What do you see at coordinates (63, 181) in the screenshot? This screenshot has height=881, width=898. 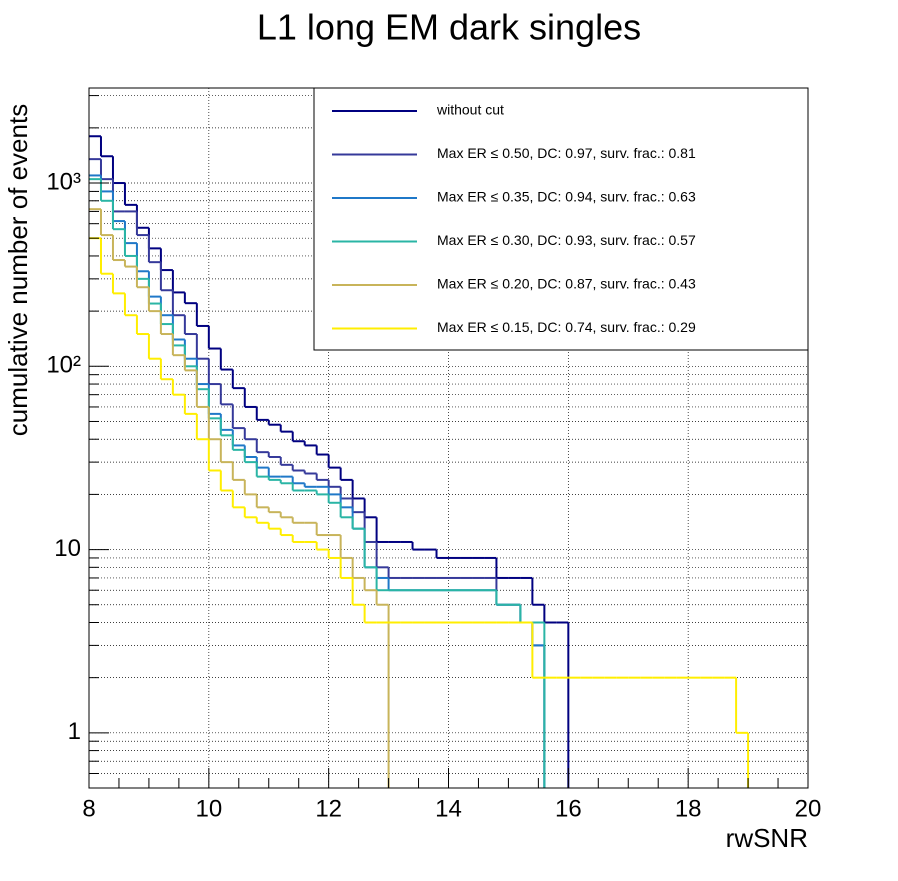 I see `y-tick-label: 10³` at bounding box center [63, 181].